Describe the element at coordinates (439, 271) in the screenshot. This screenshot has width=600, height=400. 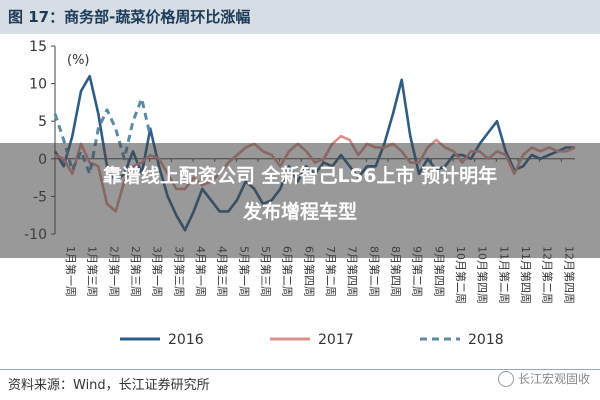
I see `x-tick-label: 9月第四周` at that location.